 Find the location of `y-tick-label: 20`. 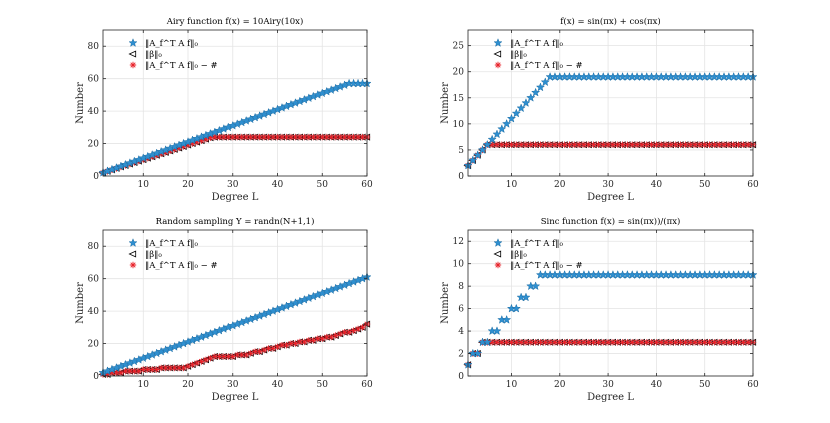

y-tick-label: 20 is located at coordinates (94, 345).